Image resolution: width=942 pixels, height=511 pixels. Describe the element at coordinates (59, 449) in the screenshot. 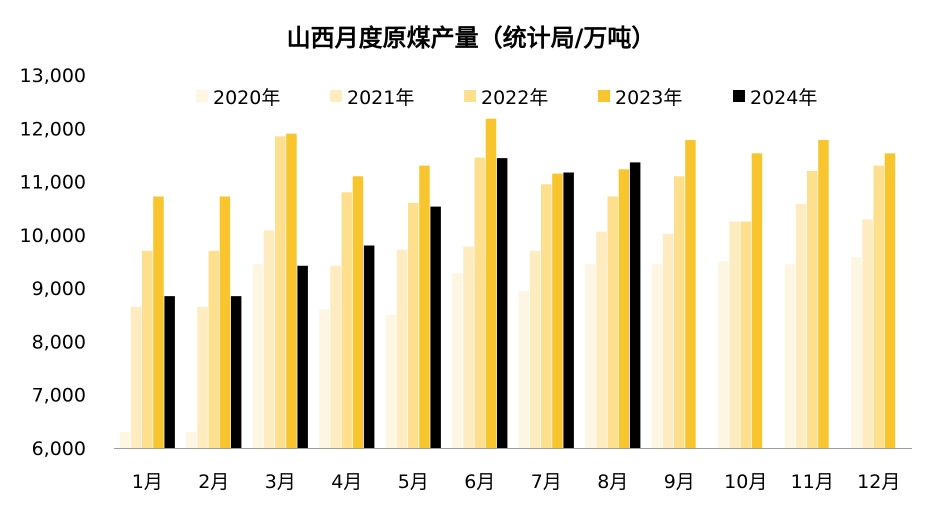

I see `y-tick-label: 6,000` at that location.